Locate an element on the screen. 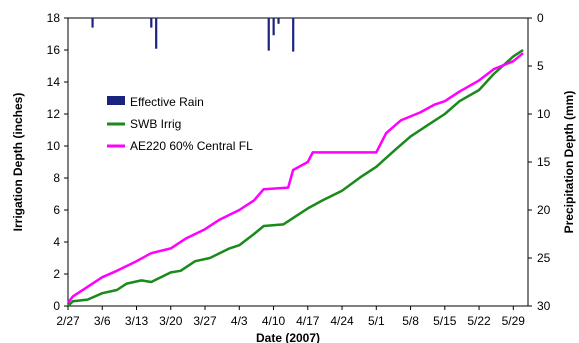  y2-tick-label: 25 is located at coordinates (544, 258).